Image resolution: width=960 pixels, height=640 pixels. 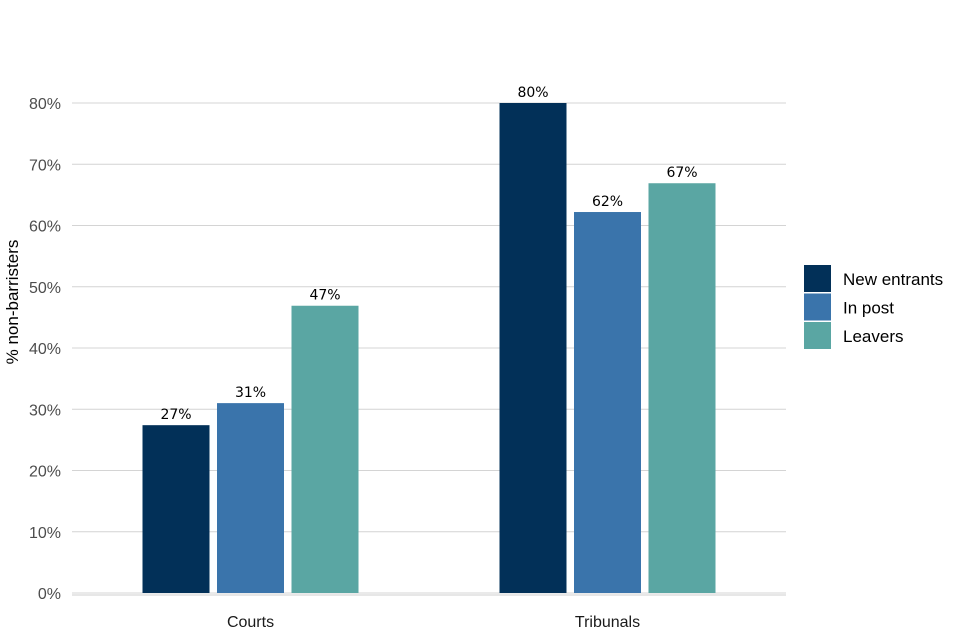 What do you see at coordinates (250, 498) in the screenshot?
I see `bar-in-post-courts` at bounding box center [250, 498].